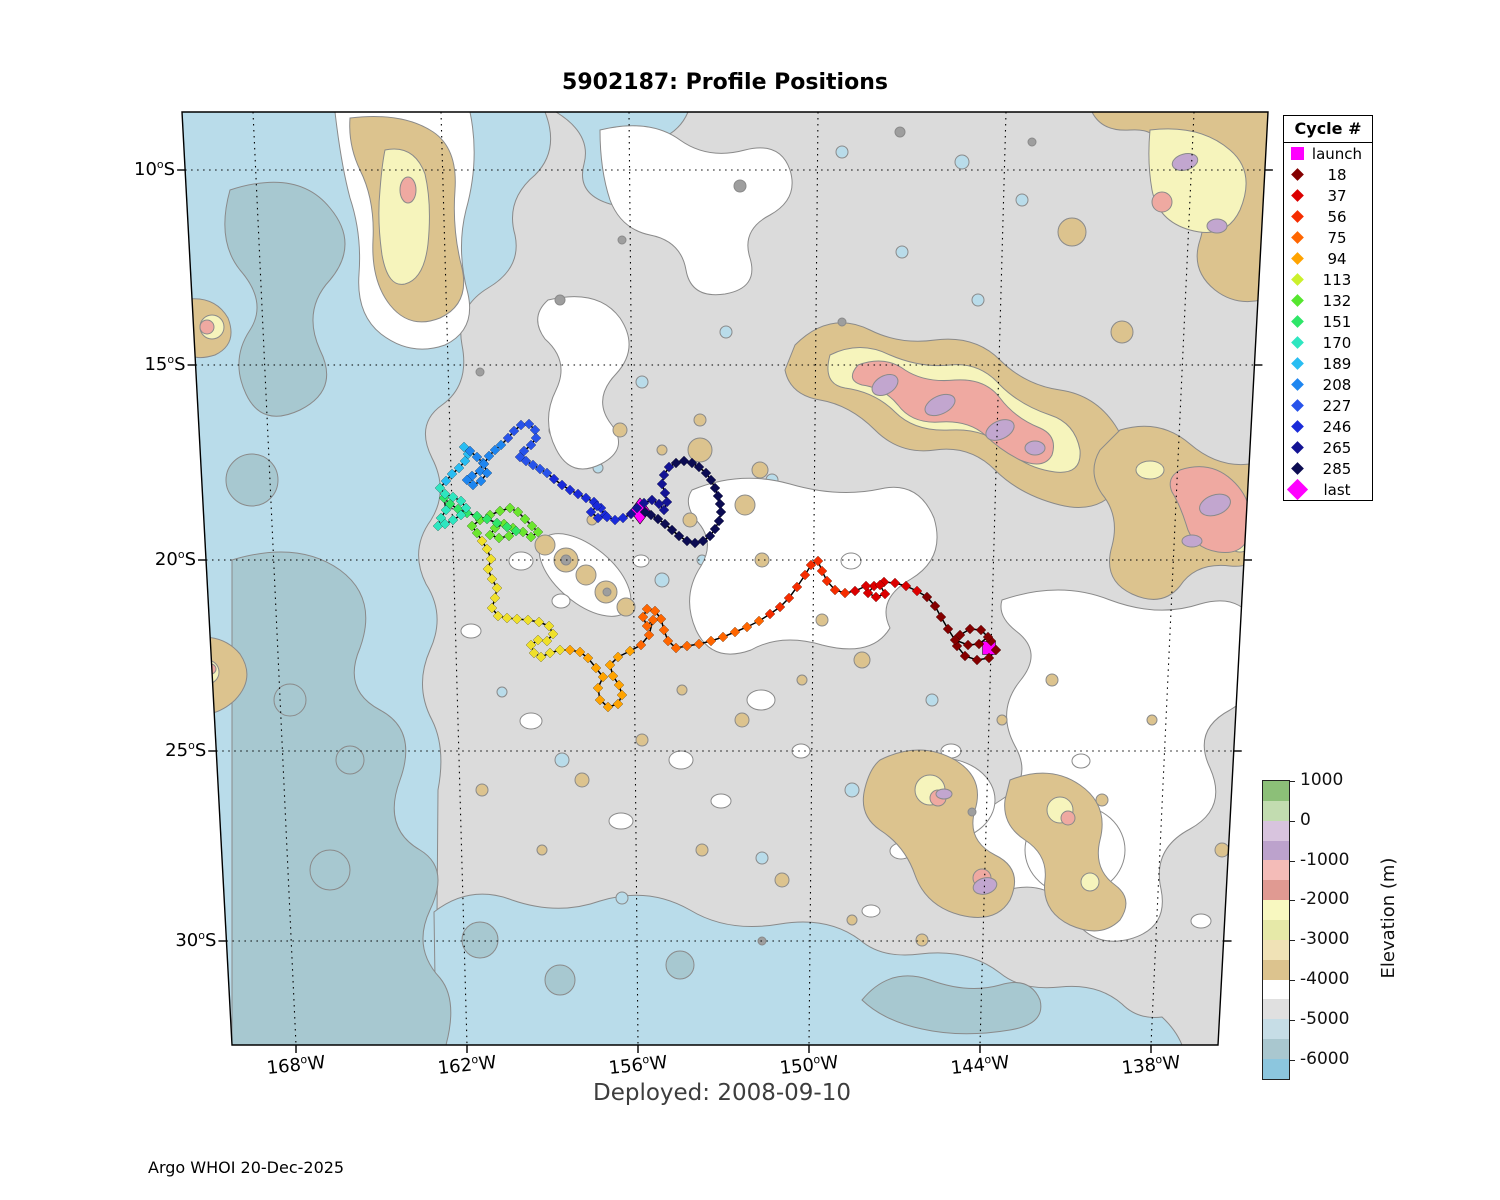  I want to click on legend-entry-label: 94, so click(1337, 258).